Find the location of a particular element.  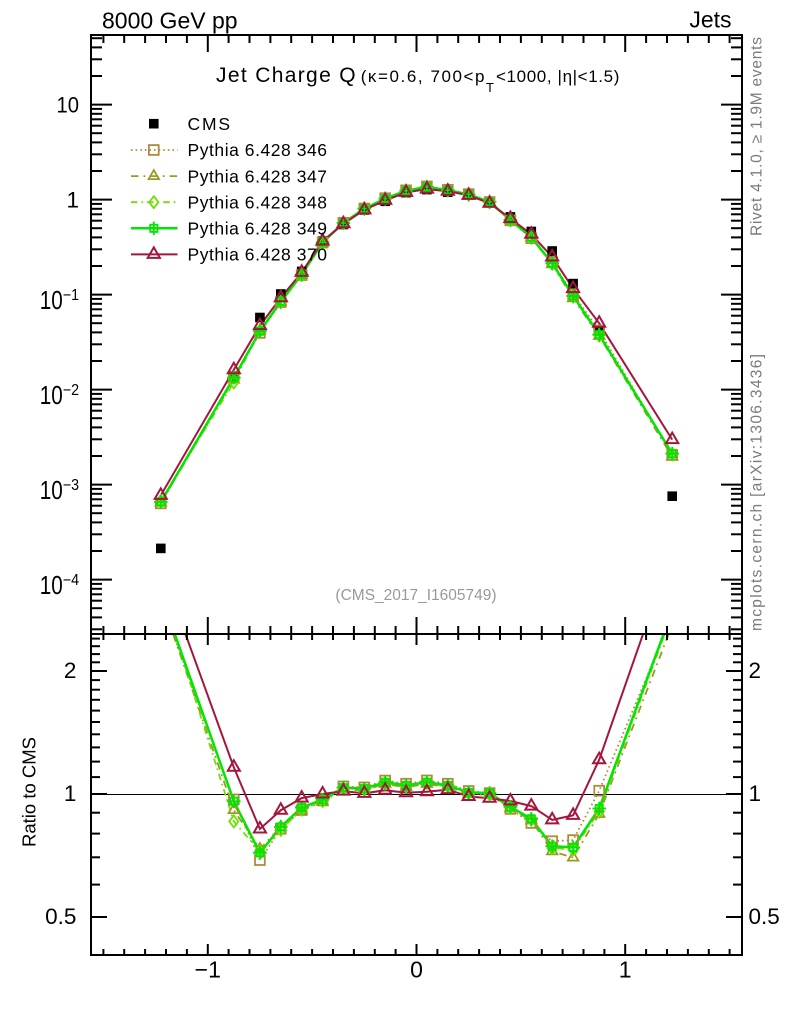

svg-text: CMS is located at coordinates (209, 124).